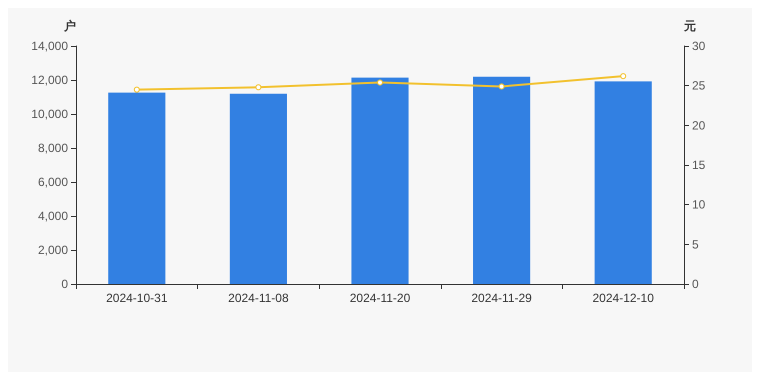  Describe the element at coordinates (53, 182) in the screenshot. I see `y-tick-label: 6,000` at that location.